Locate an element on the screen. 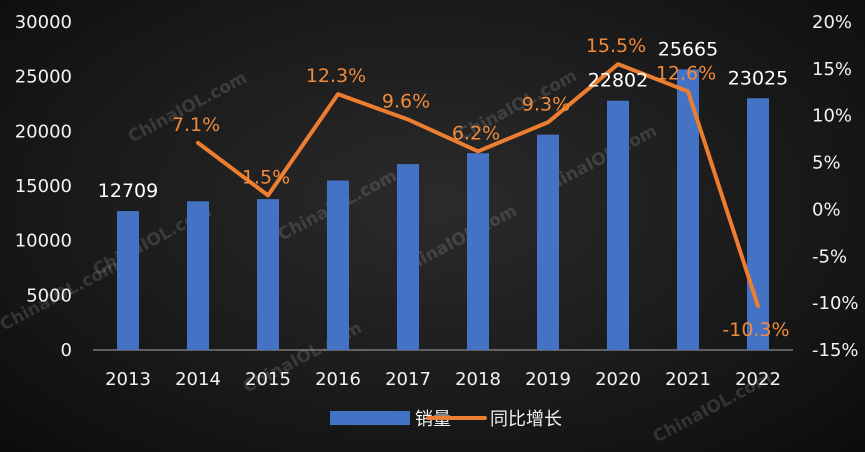 The width and height of the screenshot is (865, 452). x-axis-tick-label: 2019 is located at coordinates (548, 379).